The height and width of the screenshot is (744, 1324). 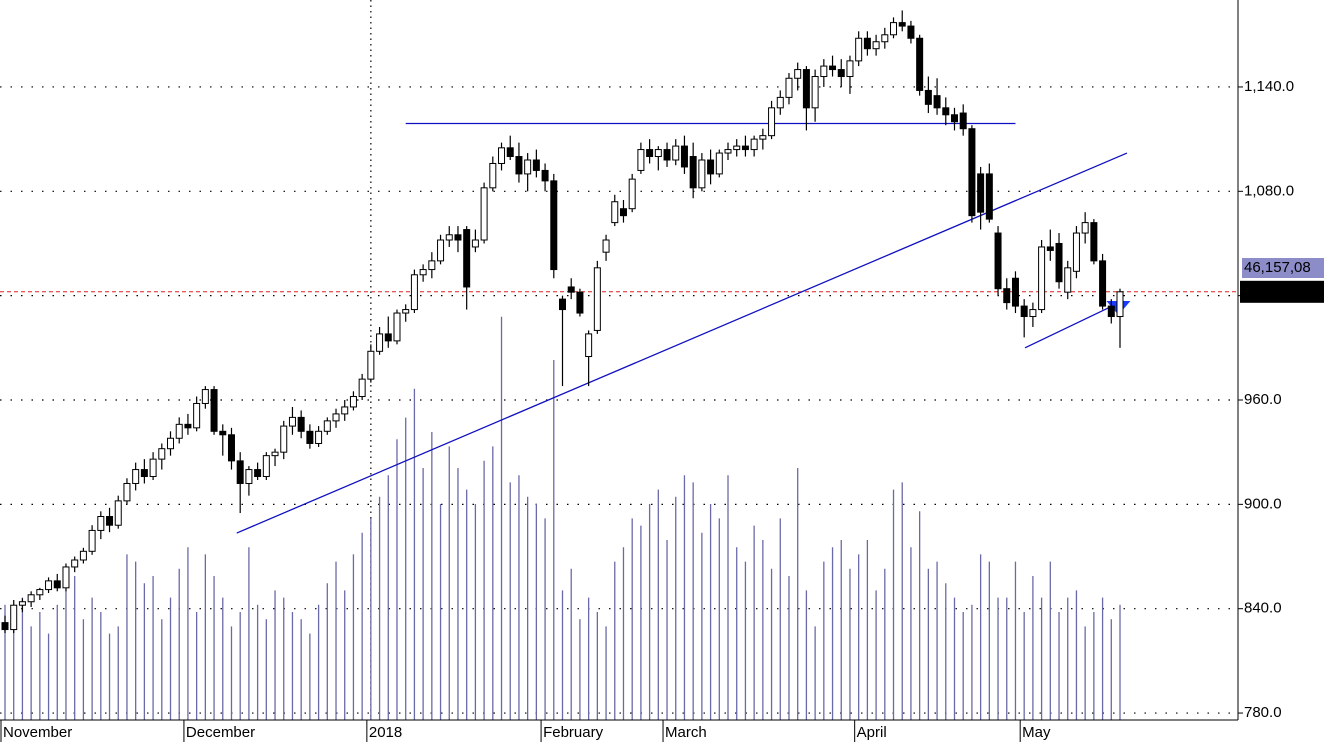 What do you see at coordinates (1067, 327) in the screenshot?
I see `trendline` at bounding box center [1067, 327].